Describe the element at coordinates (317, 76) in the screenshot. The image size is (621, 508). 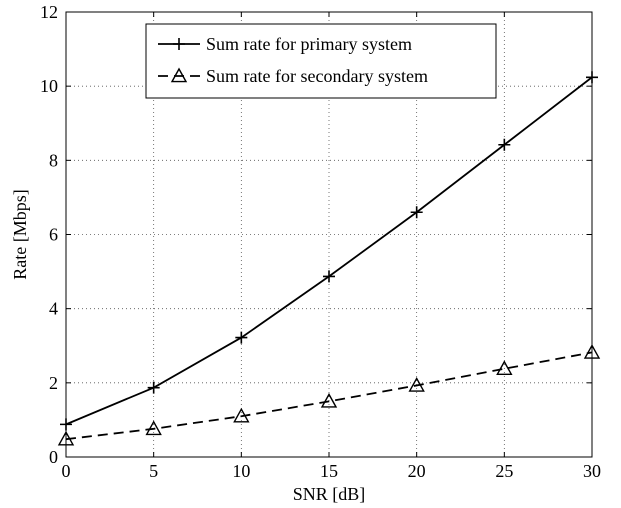
I see `legend-label-2: Sum rate for secondary system` at that location.